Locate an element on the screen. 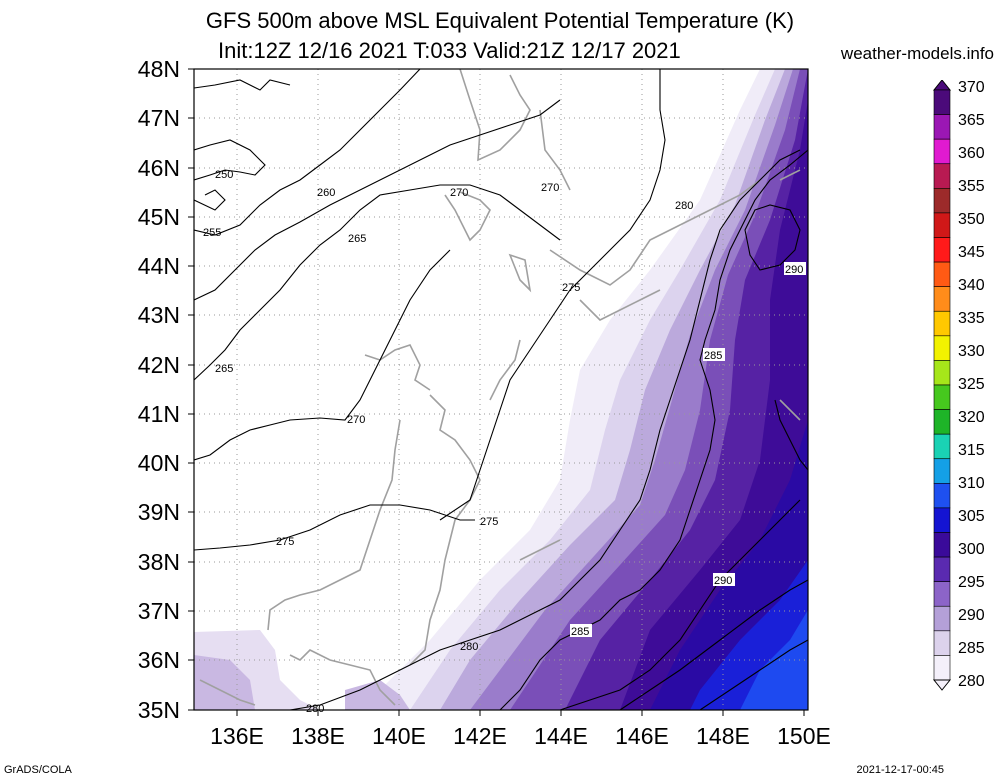  colorbar-label-360: 360 is located at coordinates (971, 153).